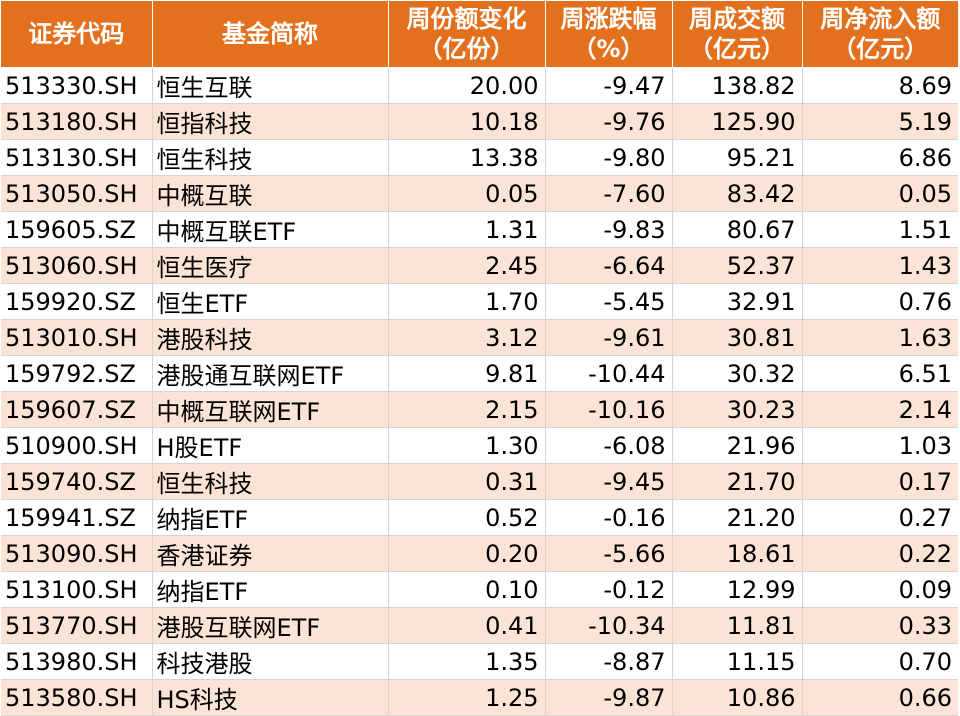  What do you see at coordinates (880, 697) in the screenshot?
I see `cell-net-inflow: 0.66` at bounding box center [880, 697].